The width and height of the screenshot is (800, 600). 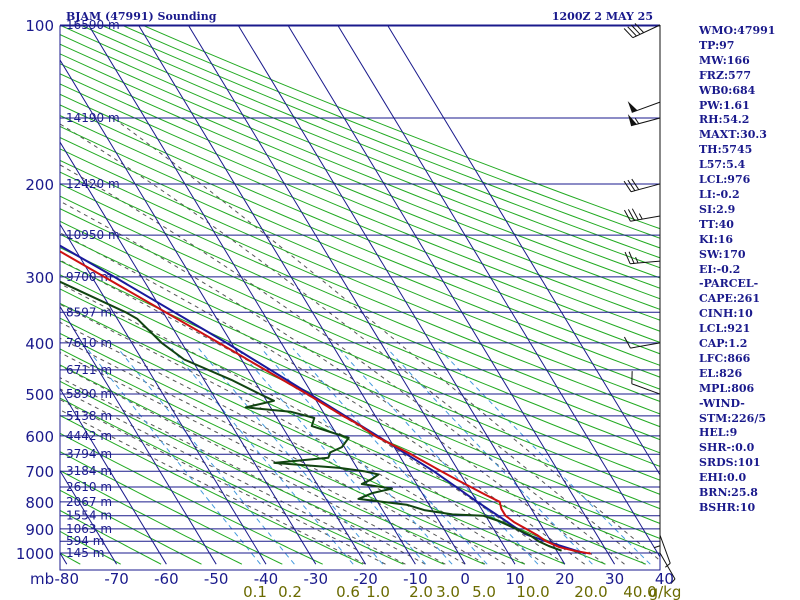 I want to click on index-entry: CAP:1.2, so click(x=723, y=344).